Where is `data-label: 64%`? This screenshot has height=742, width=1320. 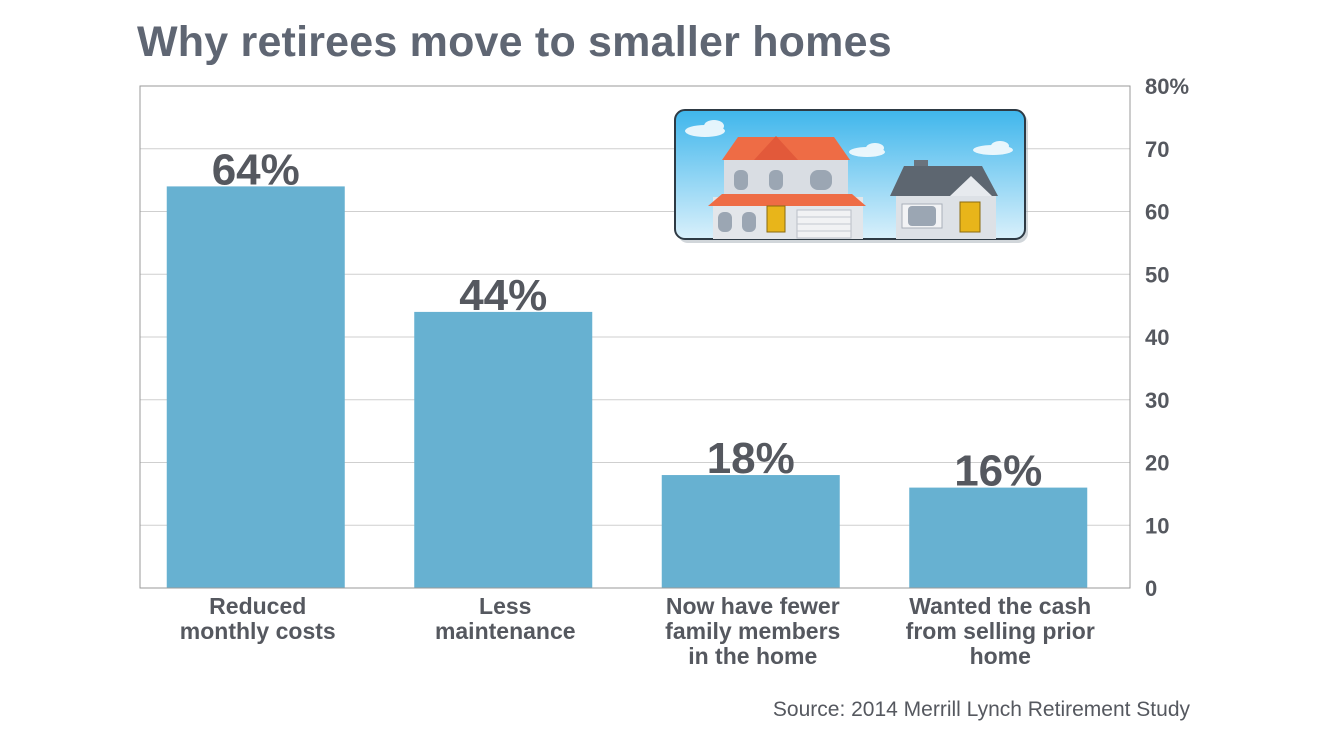 data-label: 64% is located at coordinates (256, 169).